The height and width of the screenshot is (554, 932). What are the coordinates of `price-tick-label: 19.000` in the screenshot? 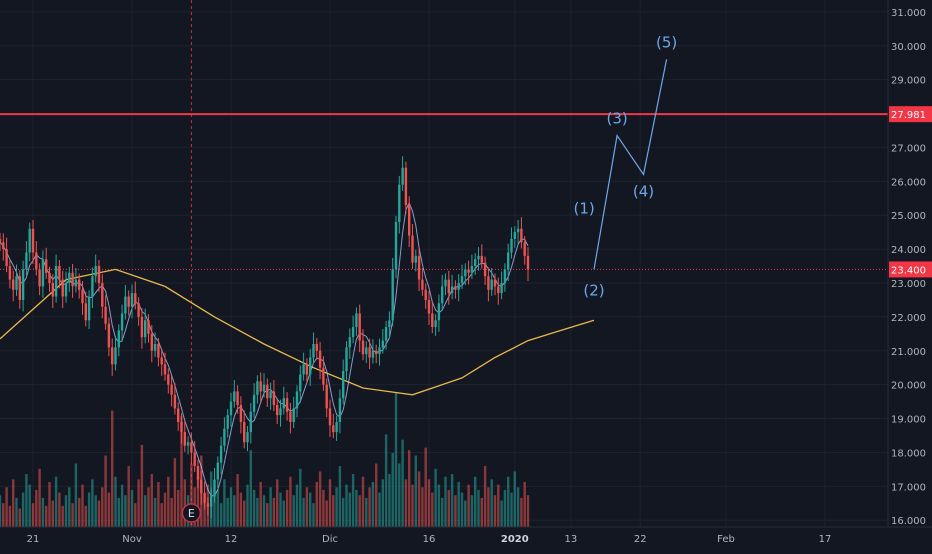 It's located at (908, 420).